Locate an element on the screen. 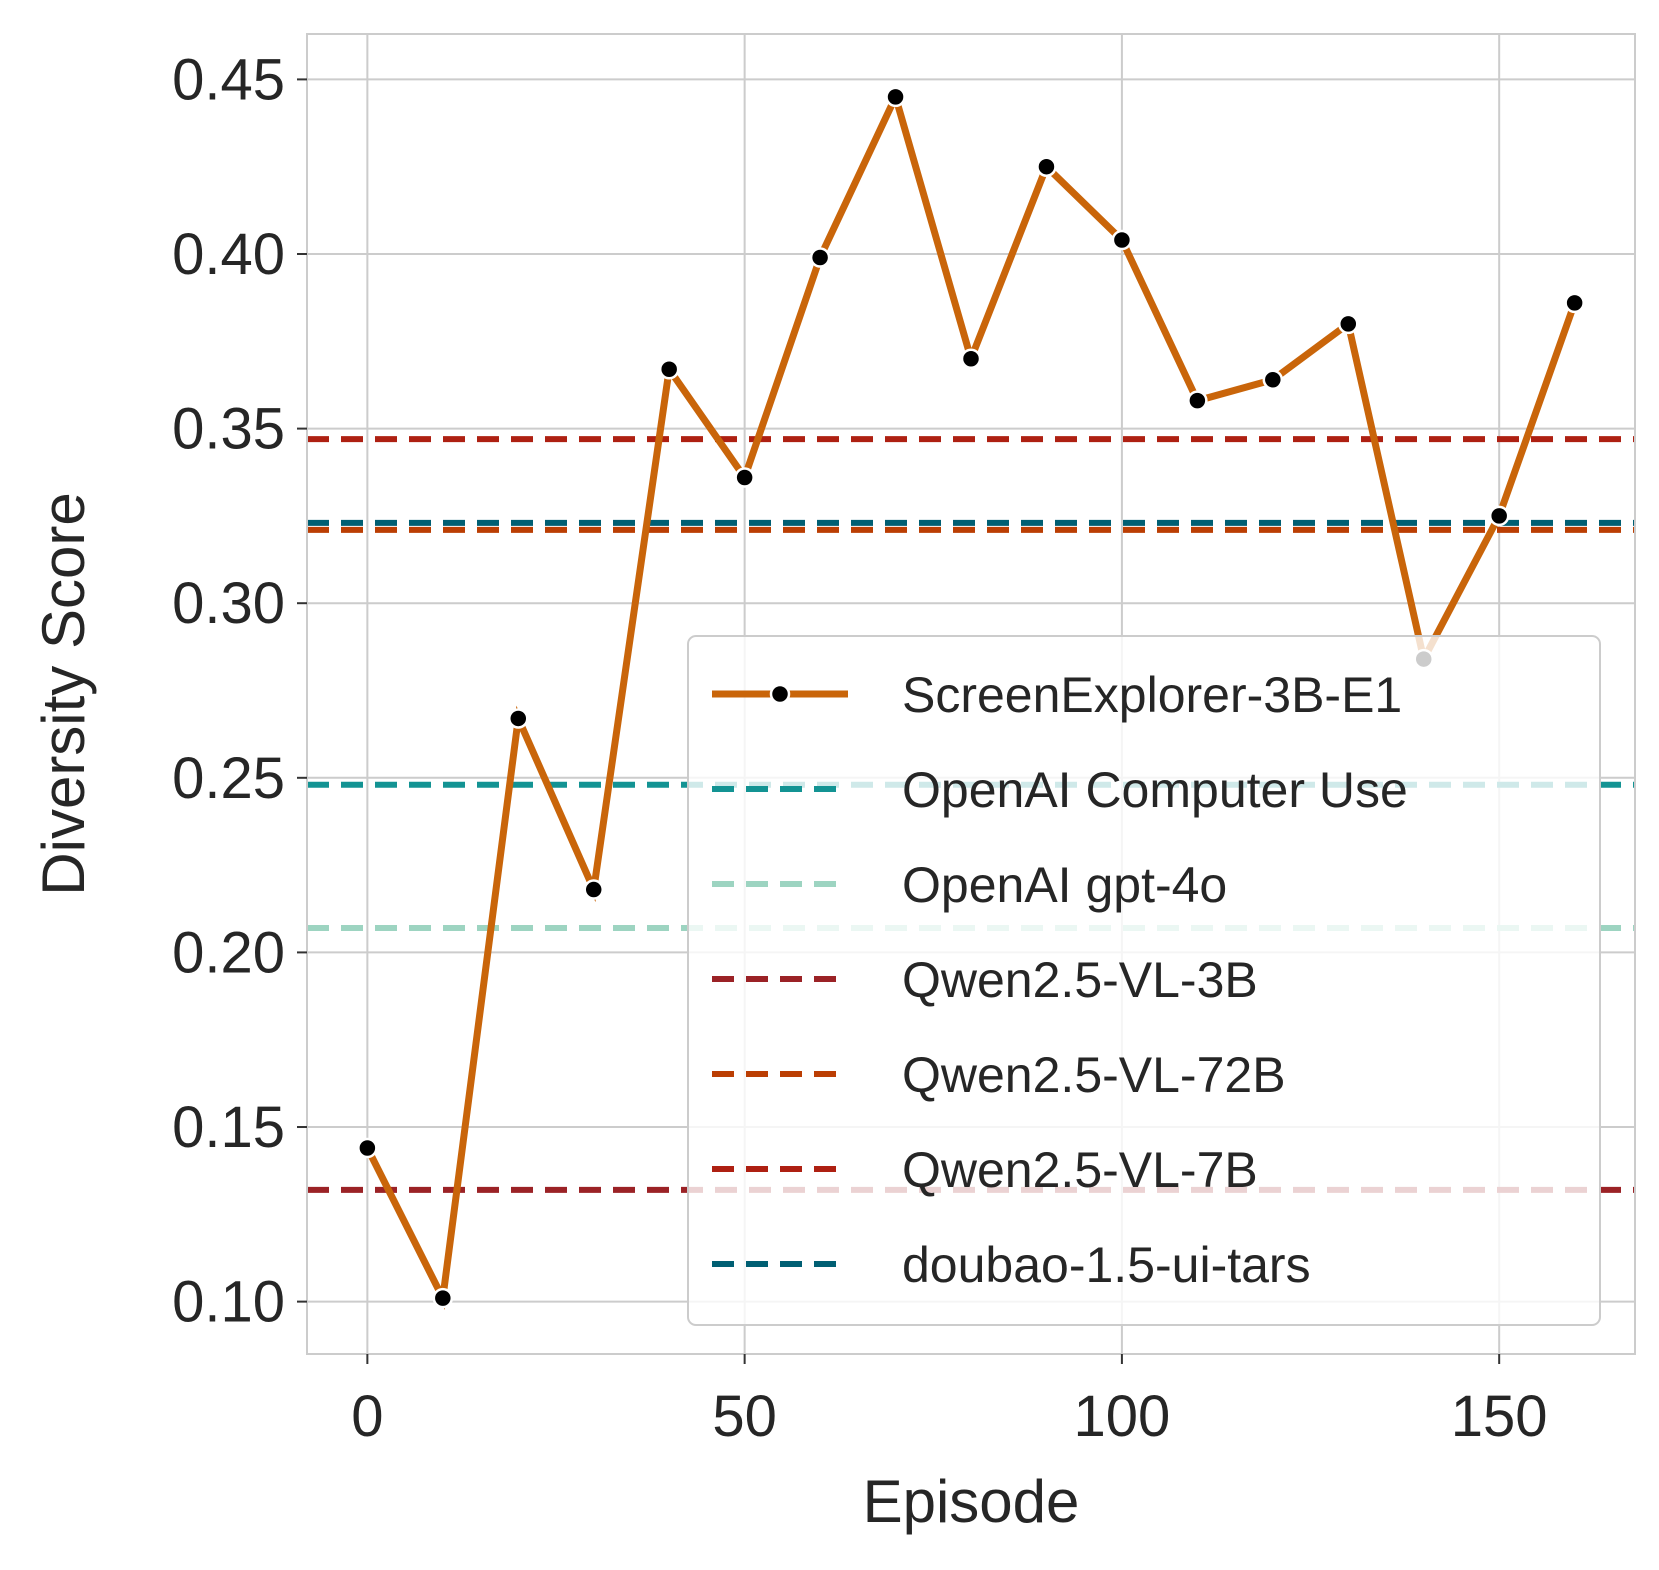 The width and height of the screenshot is (1659, 1570). y-tick-label: 0.30 is located at coordinates (228, 603).